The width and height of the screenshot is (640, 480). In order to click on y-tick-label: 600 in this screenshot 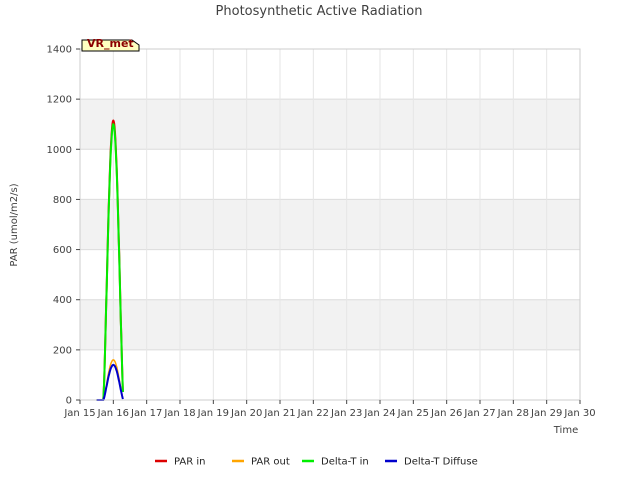, I will do `click(62, 250)`.